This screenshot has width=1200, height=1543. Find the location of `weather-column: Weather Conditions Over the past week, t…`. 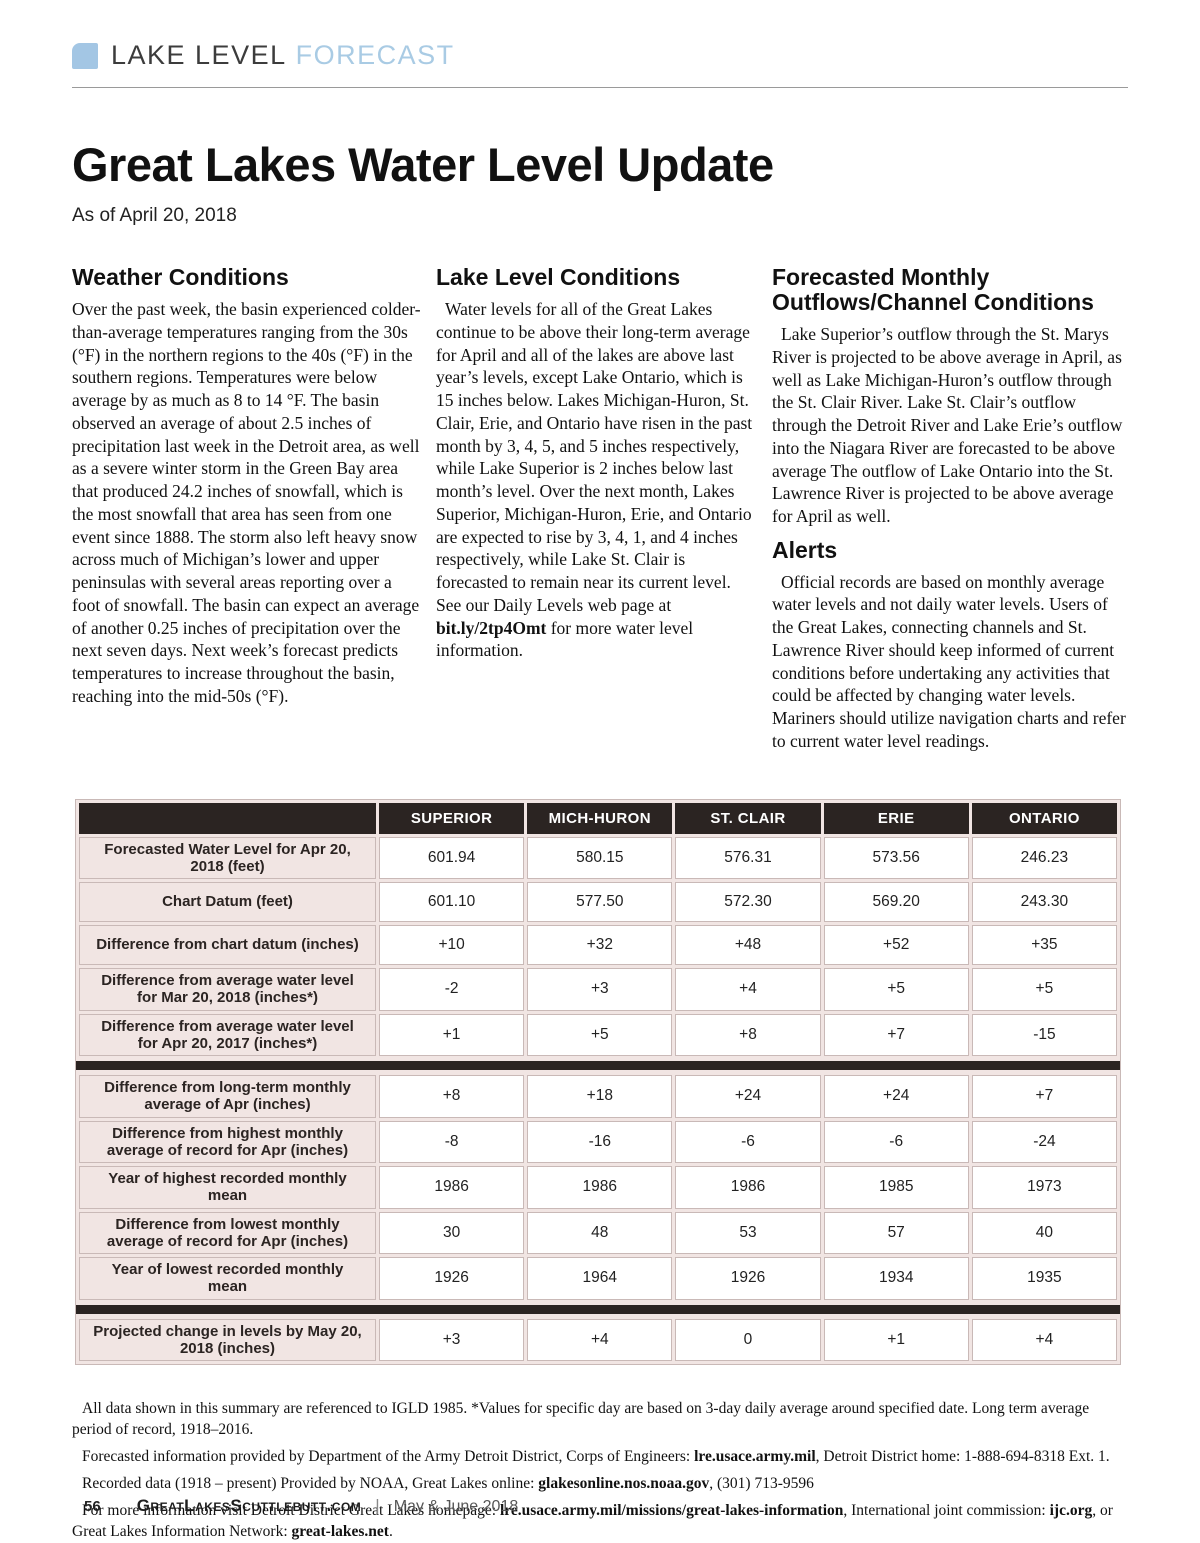

weather-column: Weather Conditions Over the past week, t… is located at coordinates (247, 508).